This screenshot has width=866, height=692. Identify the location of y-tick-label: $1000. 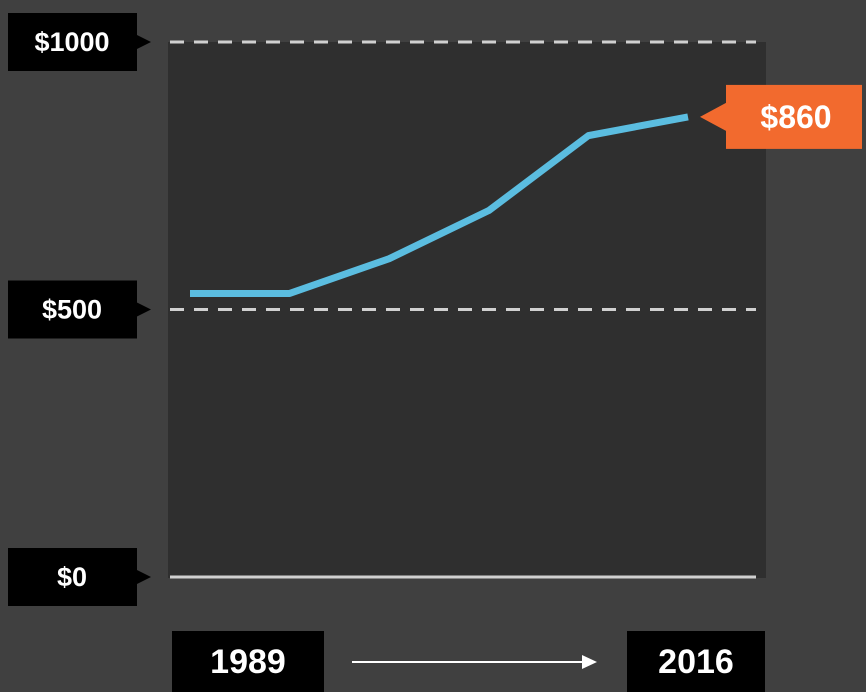
(71, 42).